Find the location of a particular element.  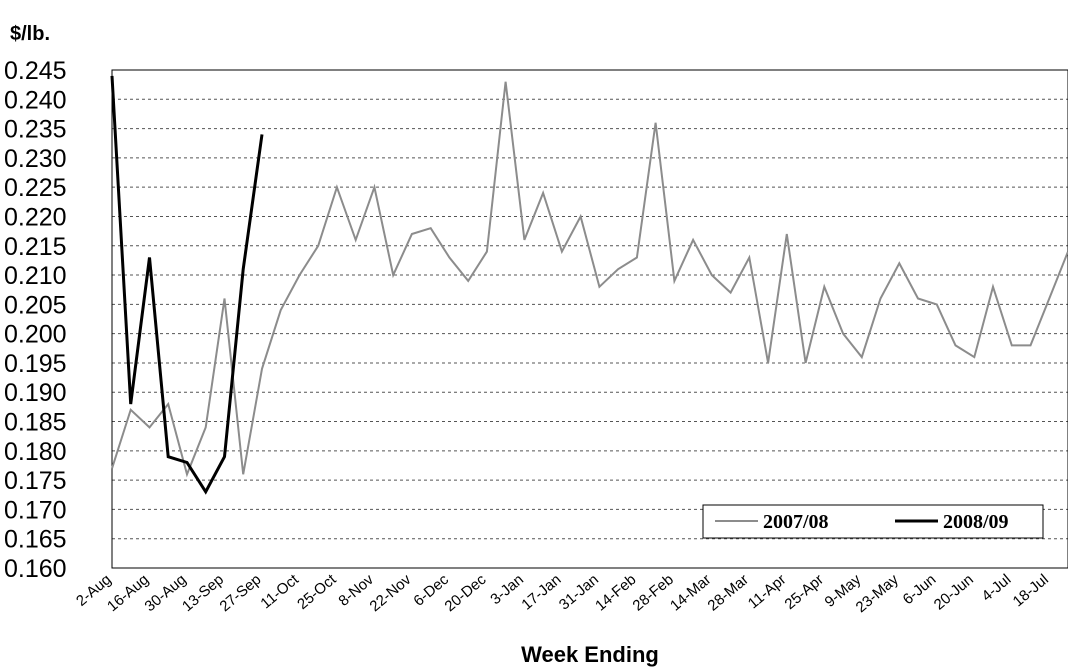

x-tick-label: 17-Jan is located at coordinates (541, 592).